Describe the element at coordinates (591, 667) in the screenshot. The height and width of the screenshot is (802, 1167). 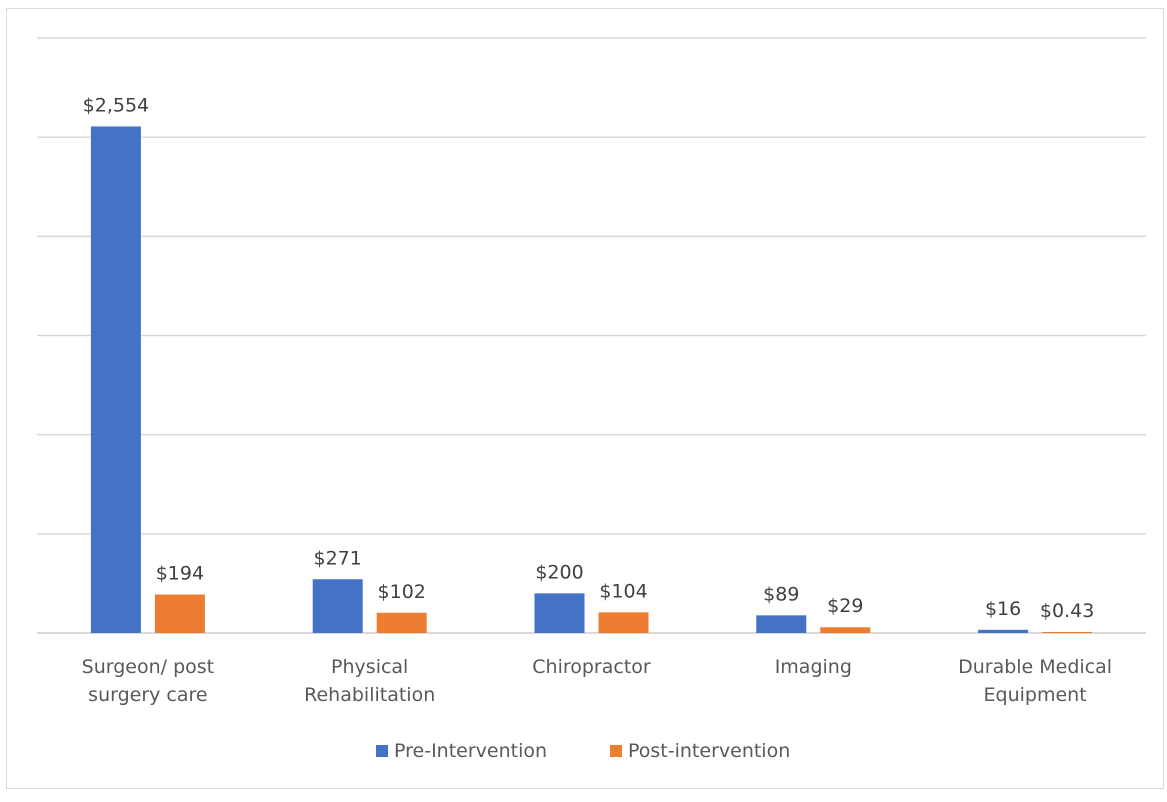
I see `category-label: Chiropractor` at that location.